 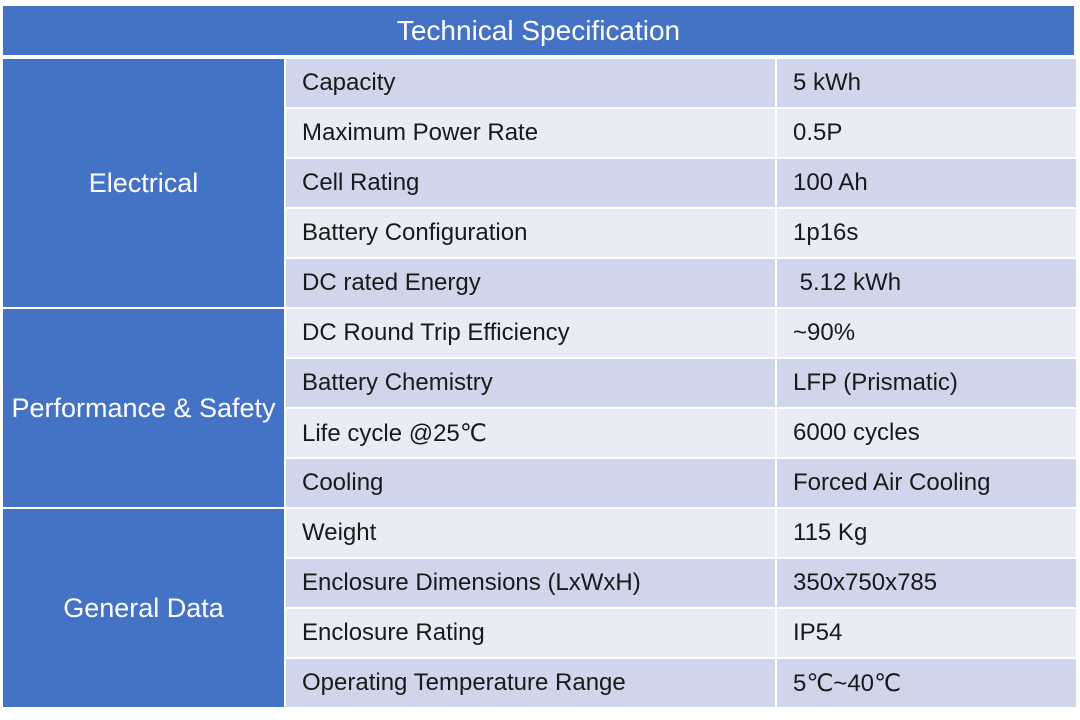 I want to click on row-value: 6000 cycles, so click(x=926, y=433).